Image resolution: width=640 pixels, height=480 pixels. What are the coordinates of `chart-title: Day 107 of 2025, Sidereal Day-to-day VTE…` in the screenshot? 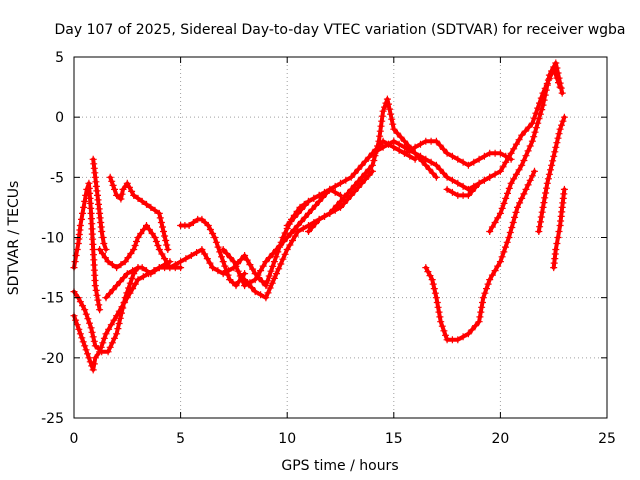 It's located at (339, 30).